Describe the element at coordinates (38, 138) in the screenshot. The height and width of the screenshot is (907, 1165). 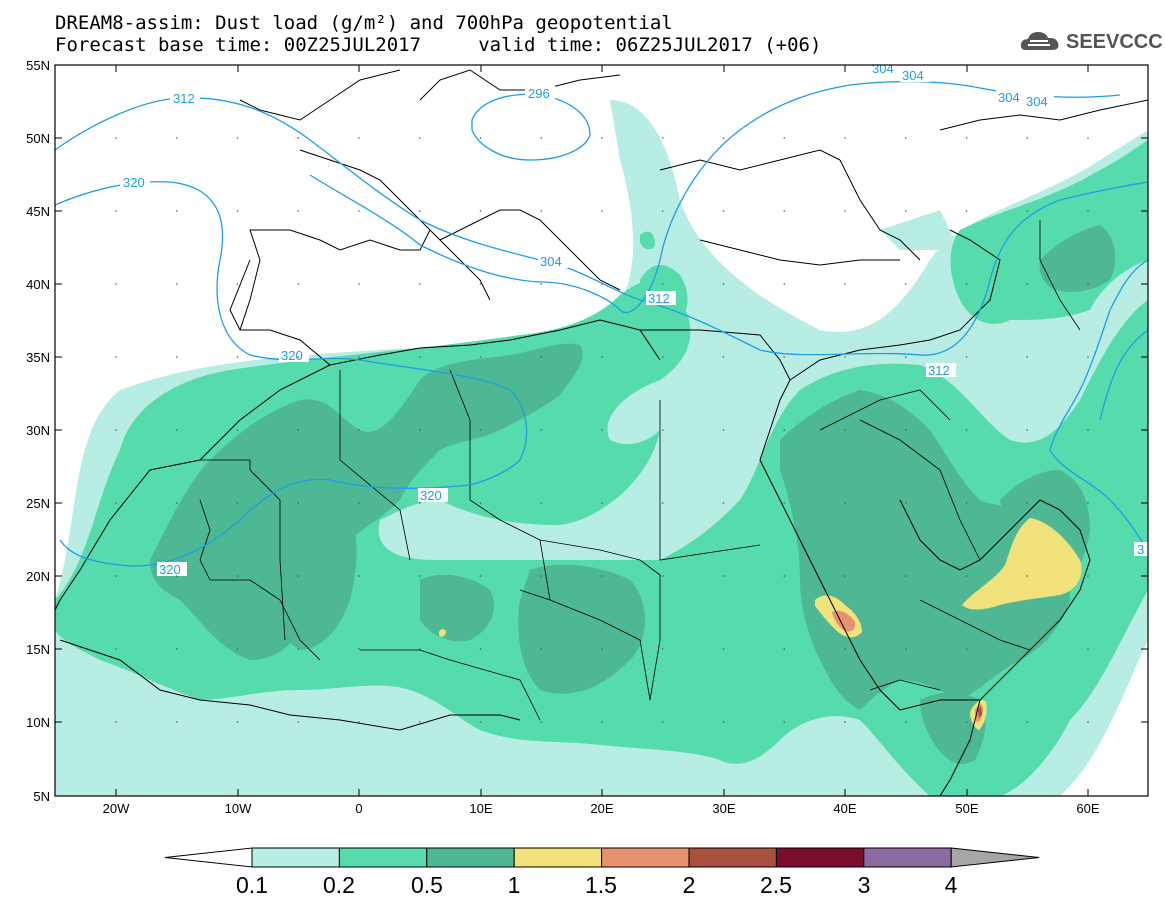
I see `lat-label: 50N` at that location.